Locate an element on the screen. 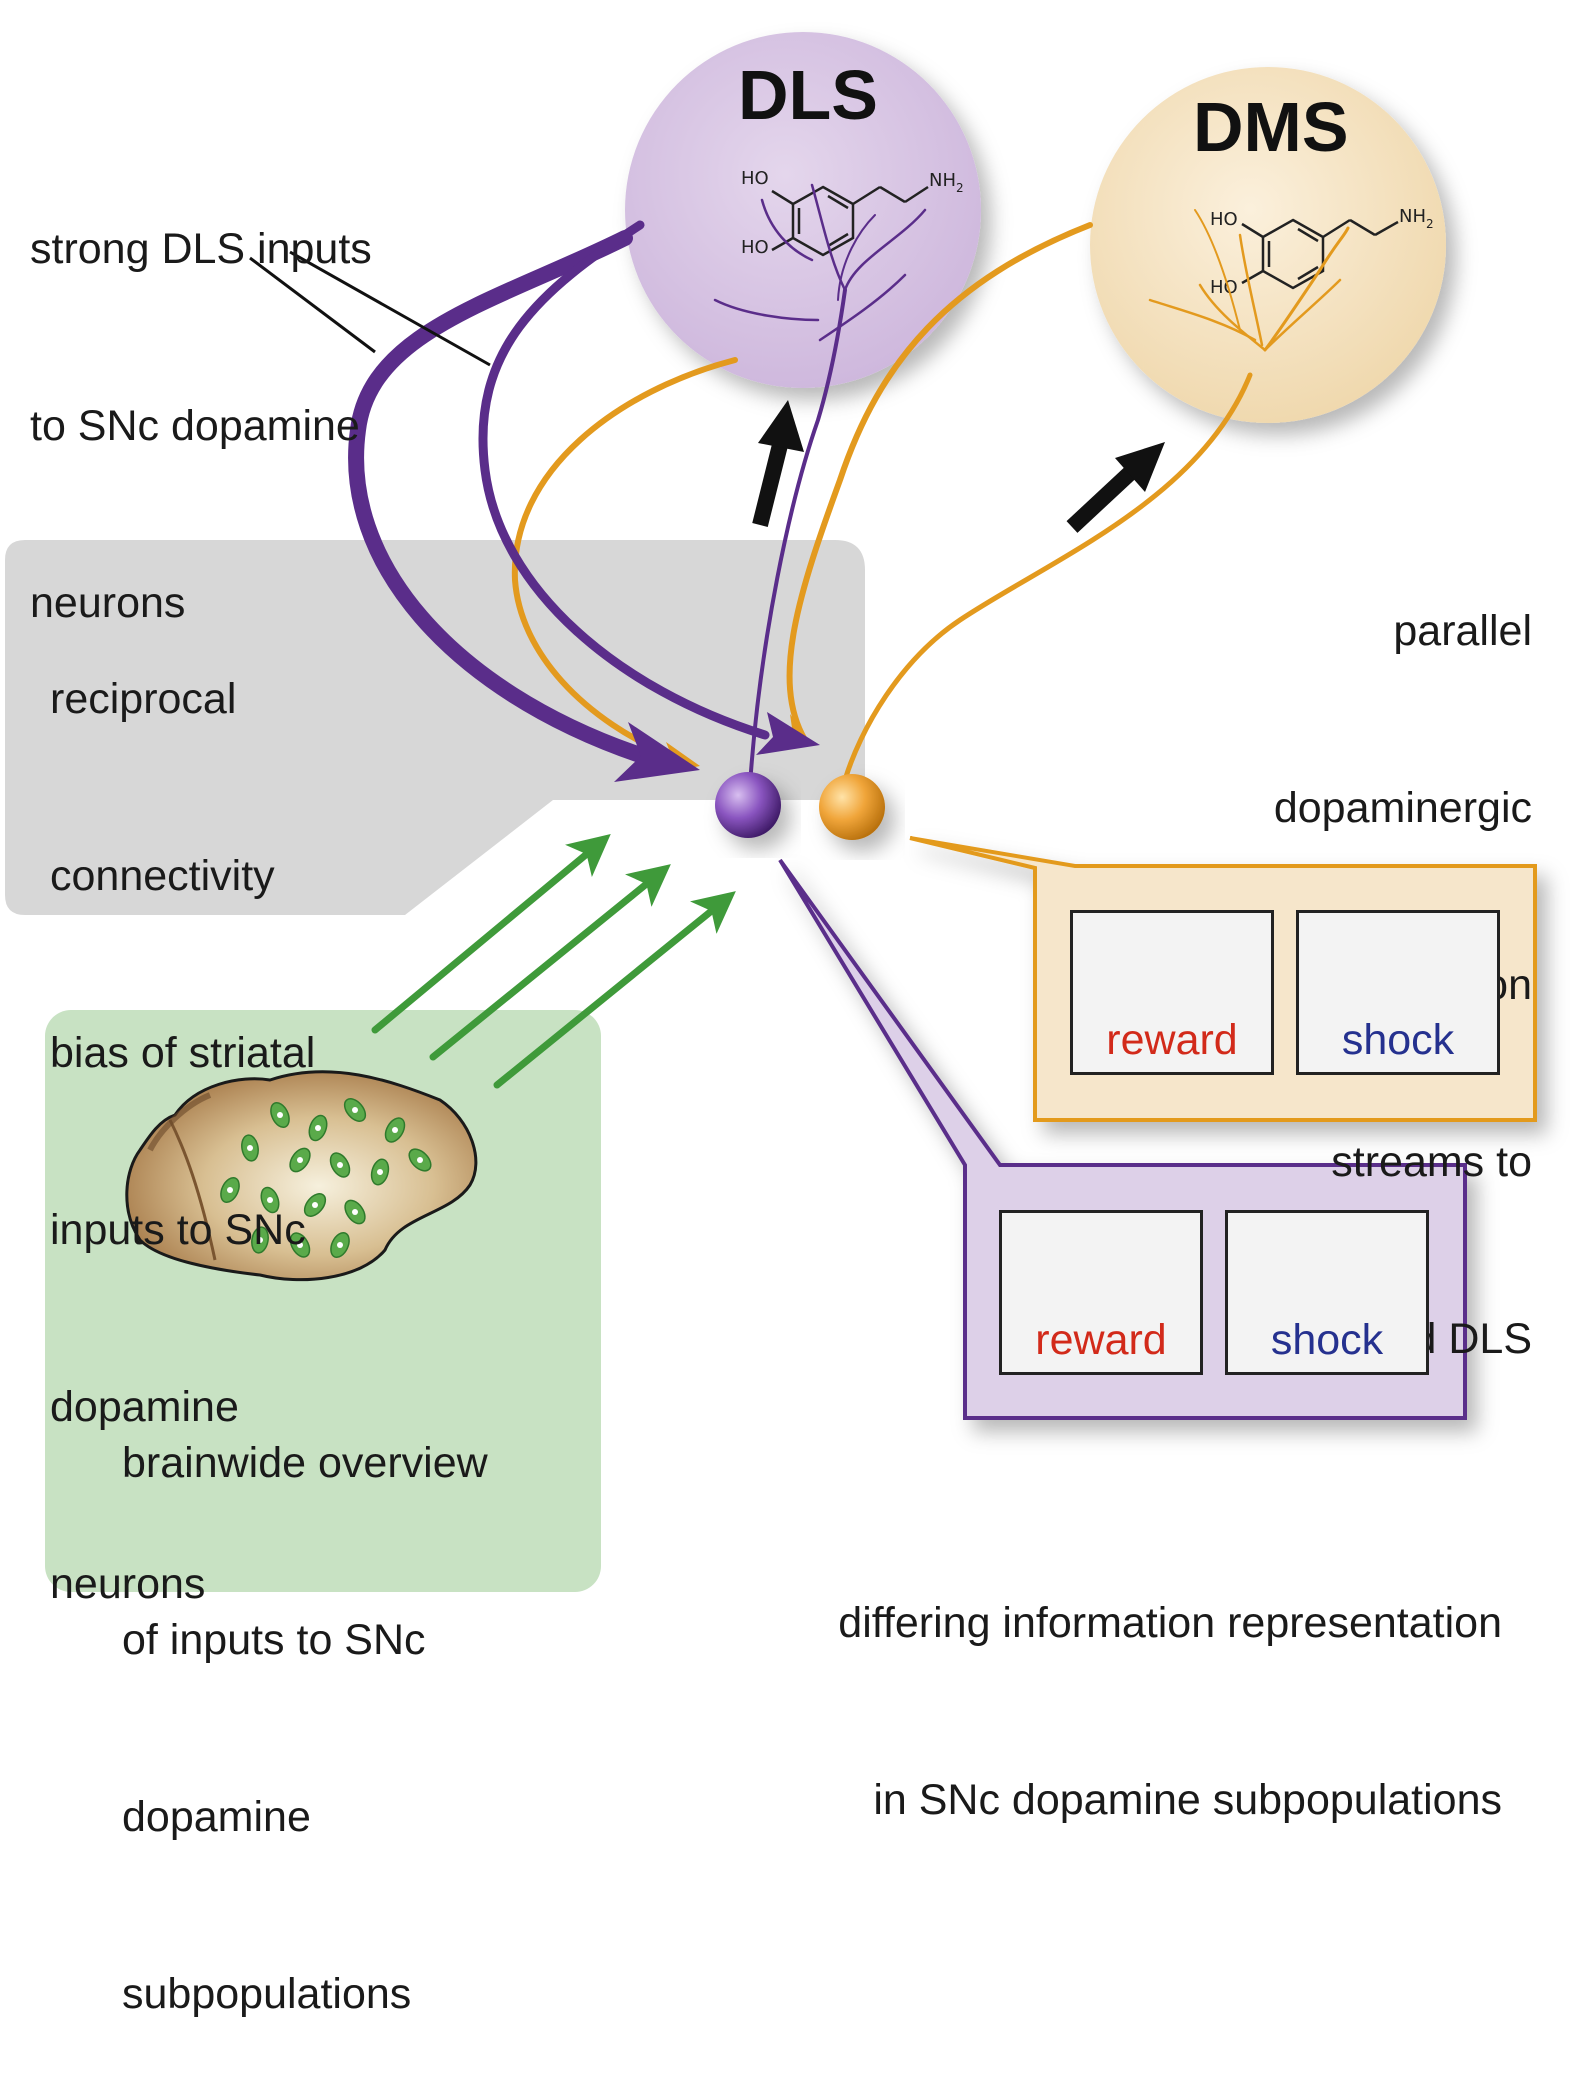 The height and width of the screenshot is (2083, 1590). dms-axon-arbor is located at coordinates (1249, 280).